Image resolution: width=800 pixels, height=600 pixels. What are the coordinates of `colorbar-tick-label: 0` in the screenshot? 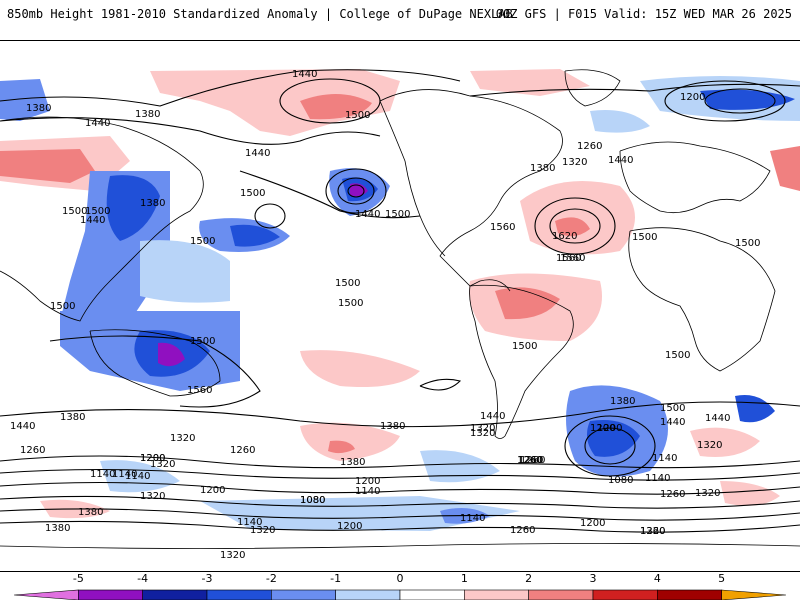 It's located at (400, 578).